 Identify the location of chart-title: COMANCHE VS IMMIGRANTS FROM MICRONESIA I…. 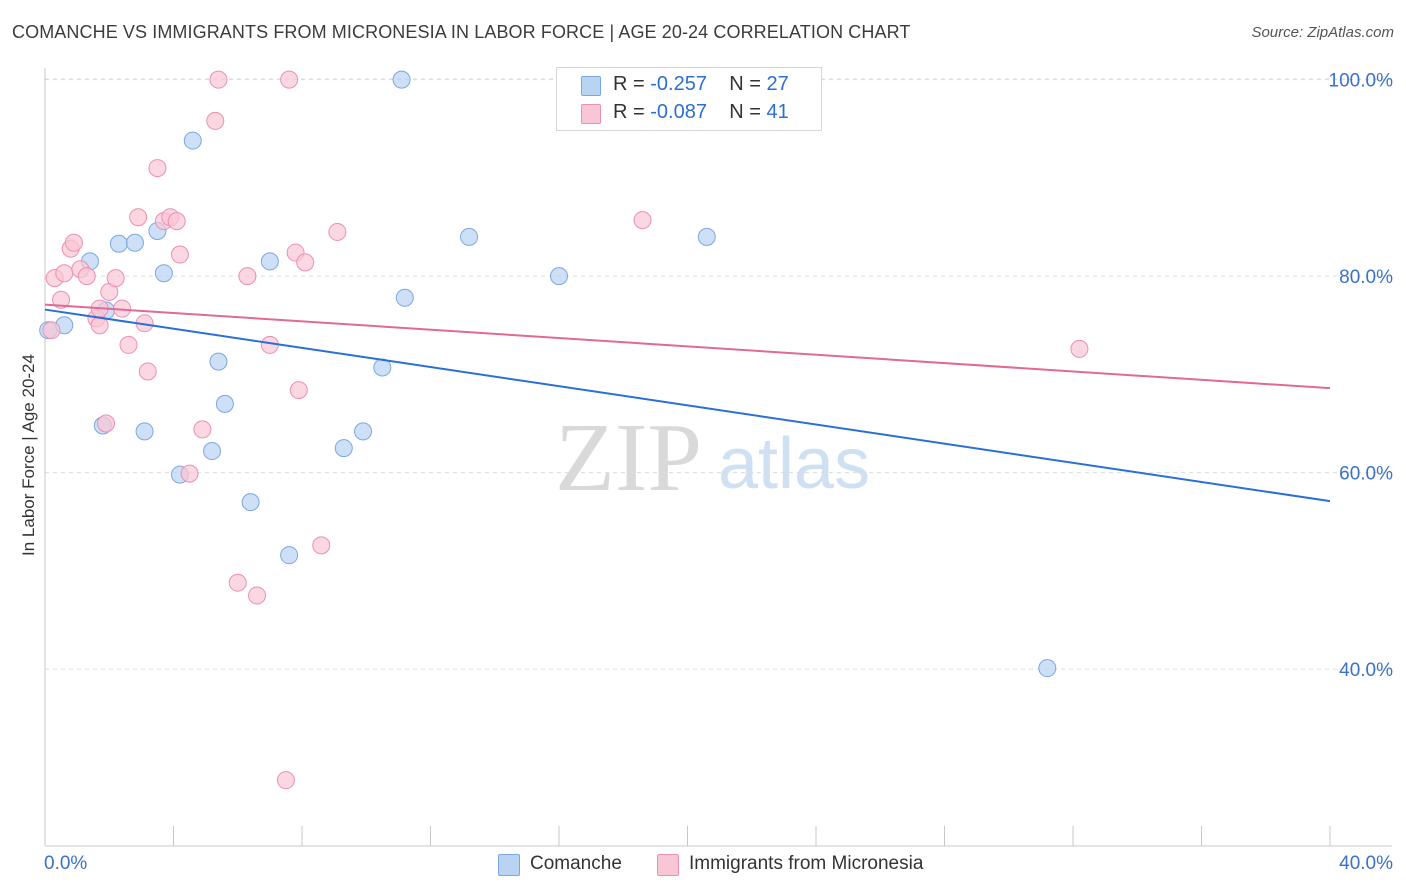
(461, 32).